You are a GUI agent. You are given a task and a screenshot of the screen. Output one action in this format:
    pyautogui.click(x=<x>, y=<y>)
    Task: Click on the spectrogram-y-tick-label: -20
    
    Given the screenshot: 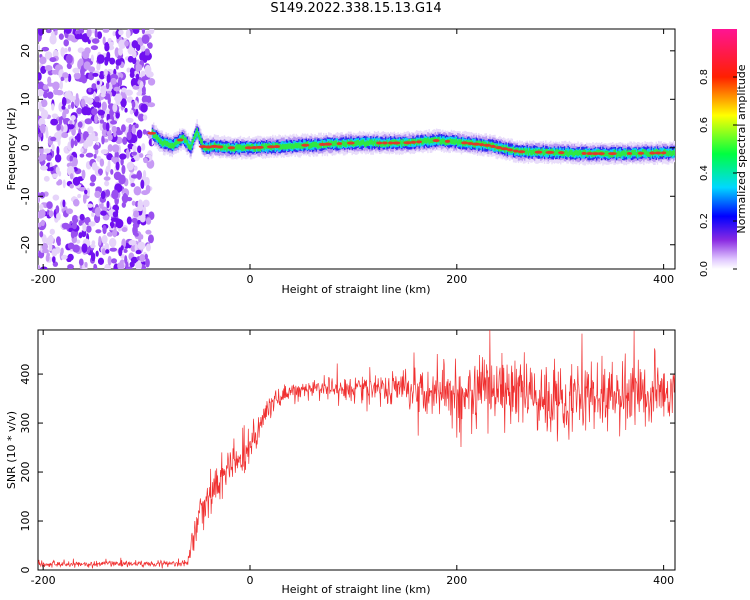 What is the action you would take?
    pyautogui.click(x=25, y=245)
    